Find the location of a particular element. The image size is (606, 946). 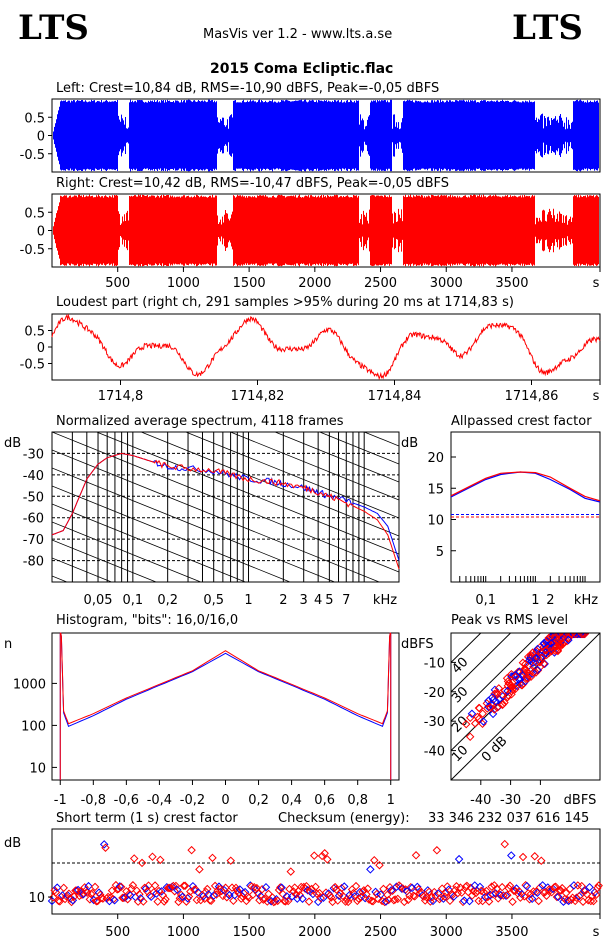

peak-rms-ylabel: dBFS is located at coordinates (417, 644).